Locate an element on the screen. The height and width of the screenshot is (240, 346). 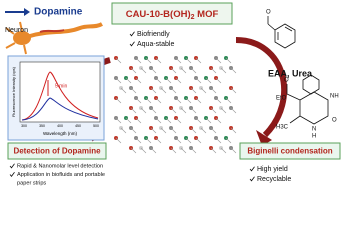
annotation: 5 min is located at coordinates (61, 86).